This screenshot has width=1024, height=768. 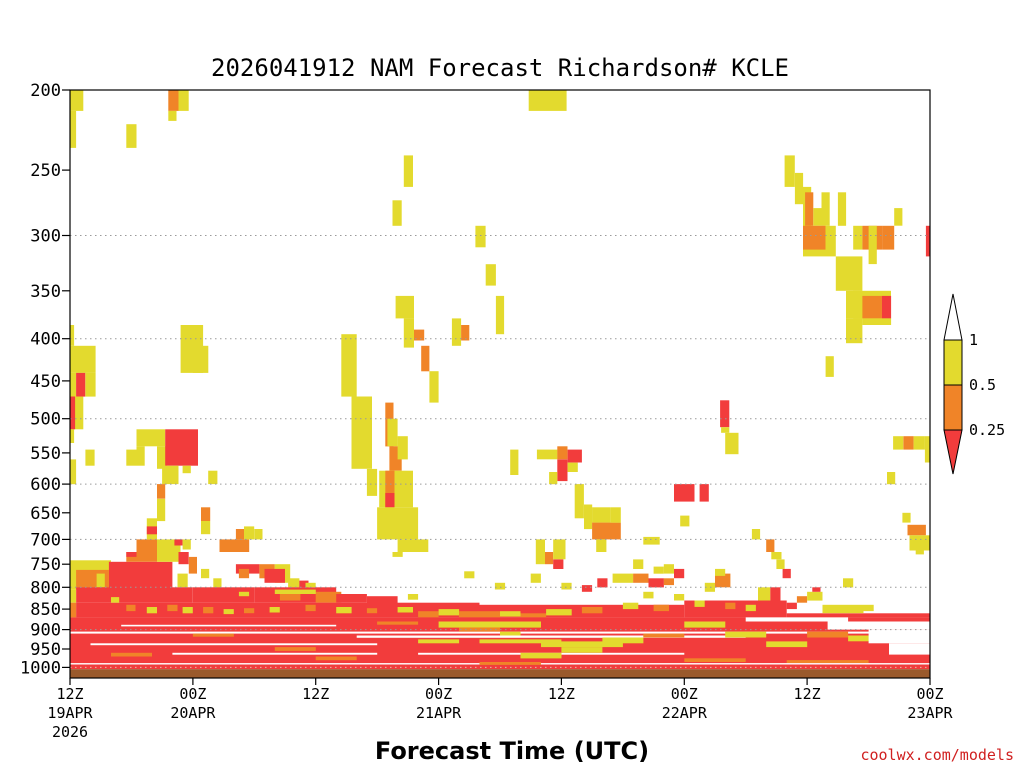 What do you see at coordinates (45, 610) in the screenshot?
I see `y-tick-label: 850` at bounding box center [45, 610].